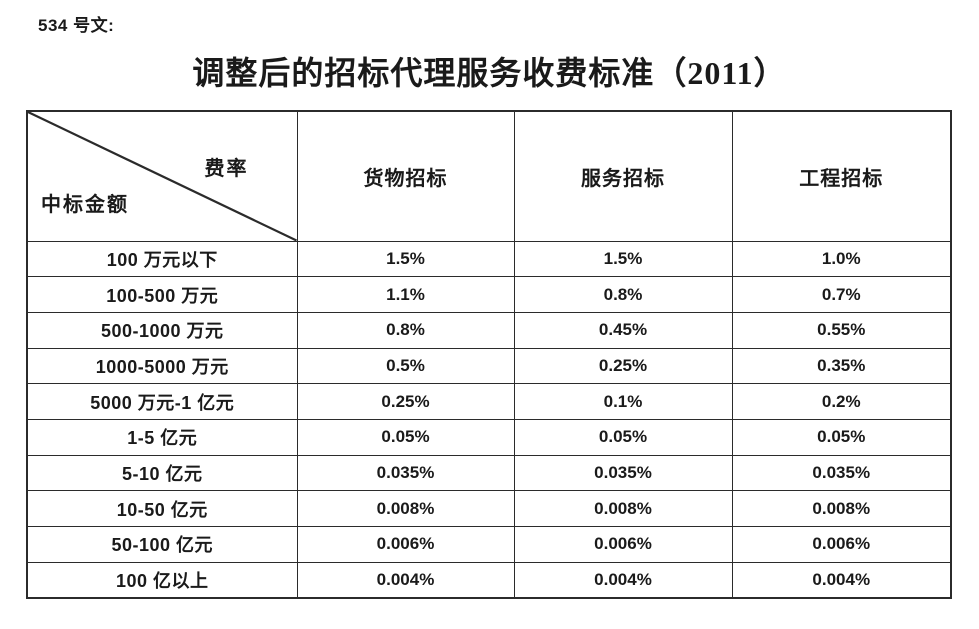 Image resolution: width=979 pixels, height=629 pixels. I want to click on page-title: 调整后的招标代理服务收费标准（2011）, so click(489, 73).